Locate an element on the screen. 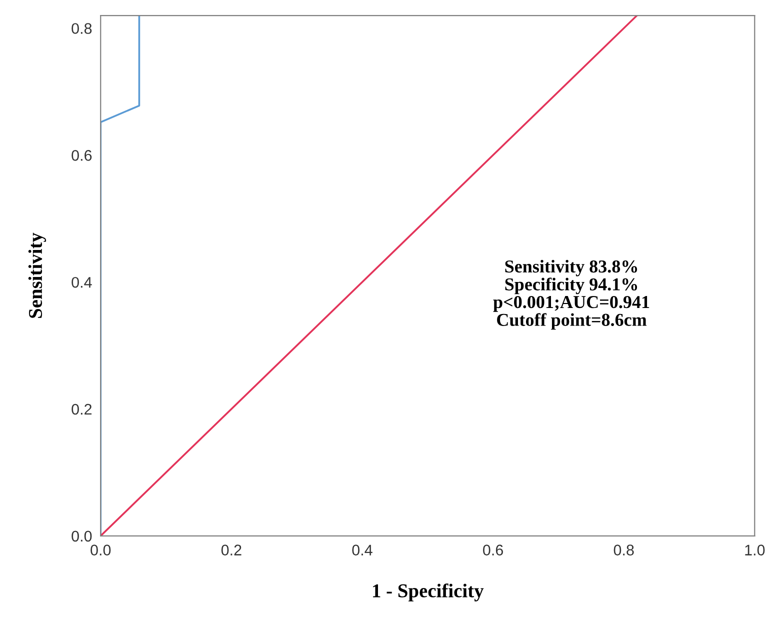 The height and width of the screenshot is (621, 774). y-tick-label: 0.6 is located at coordinates (82, 155).